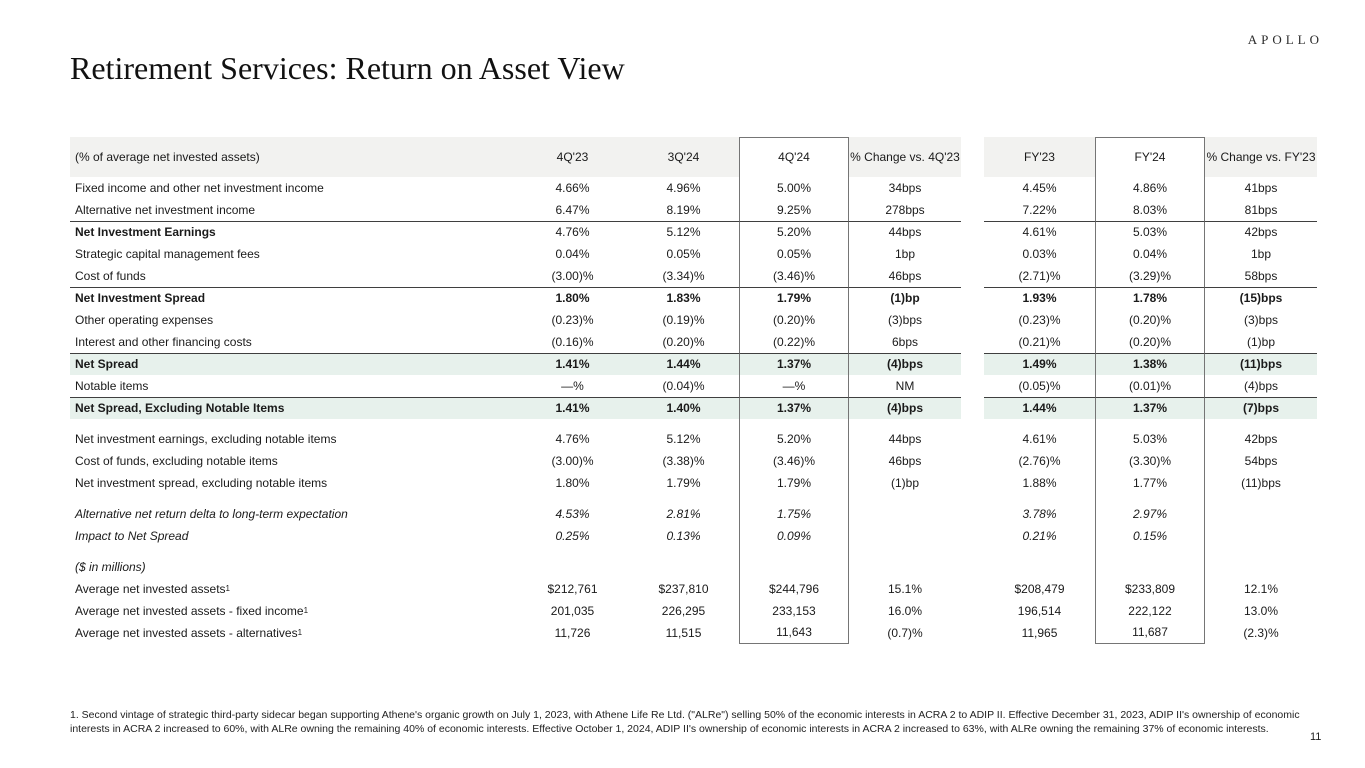  Describe the element at coordinates (905, 298) in the screenshot. I see `cell-value: (1)bp` at that location.